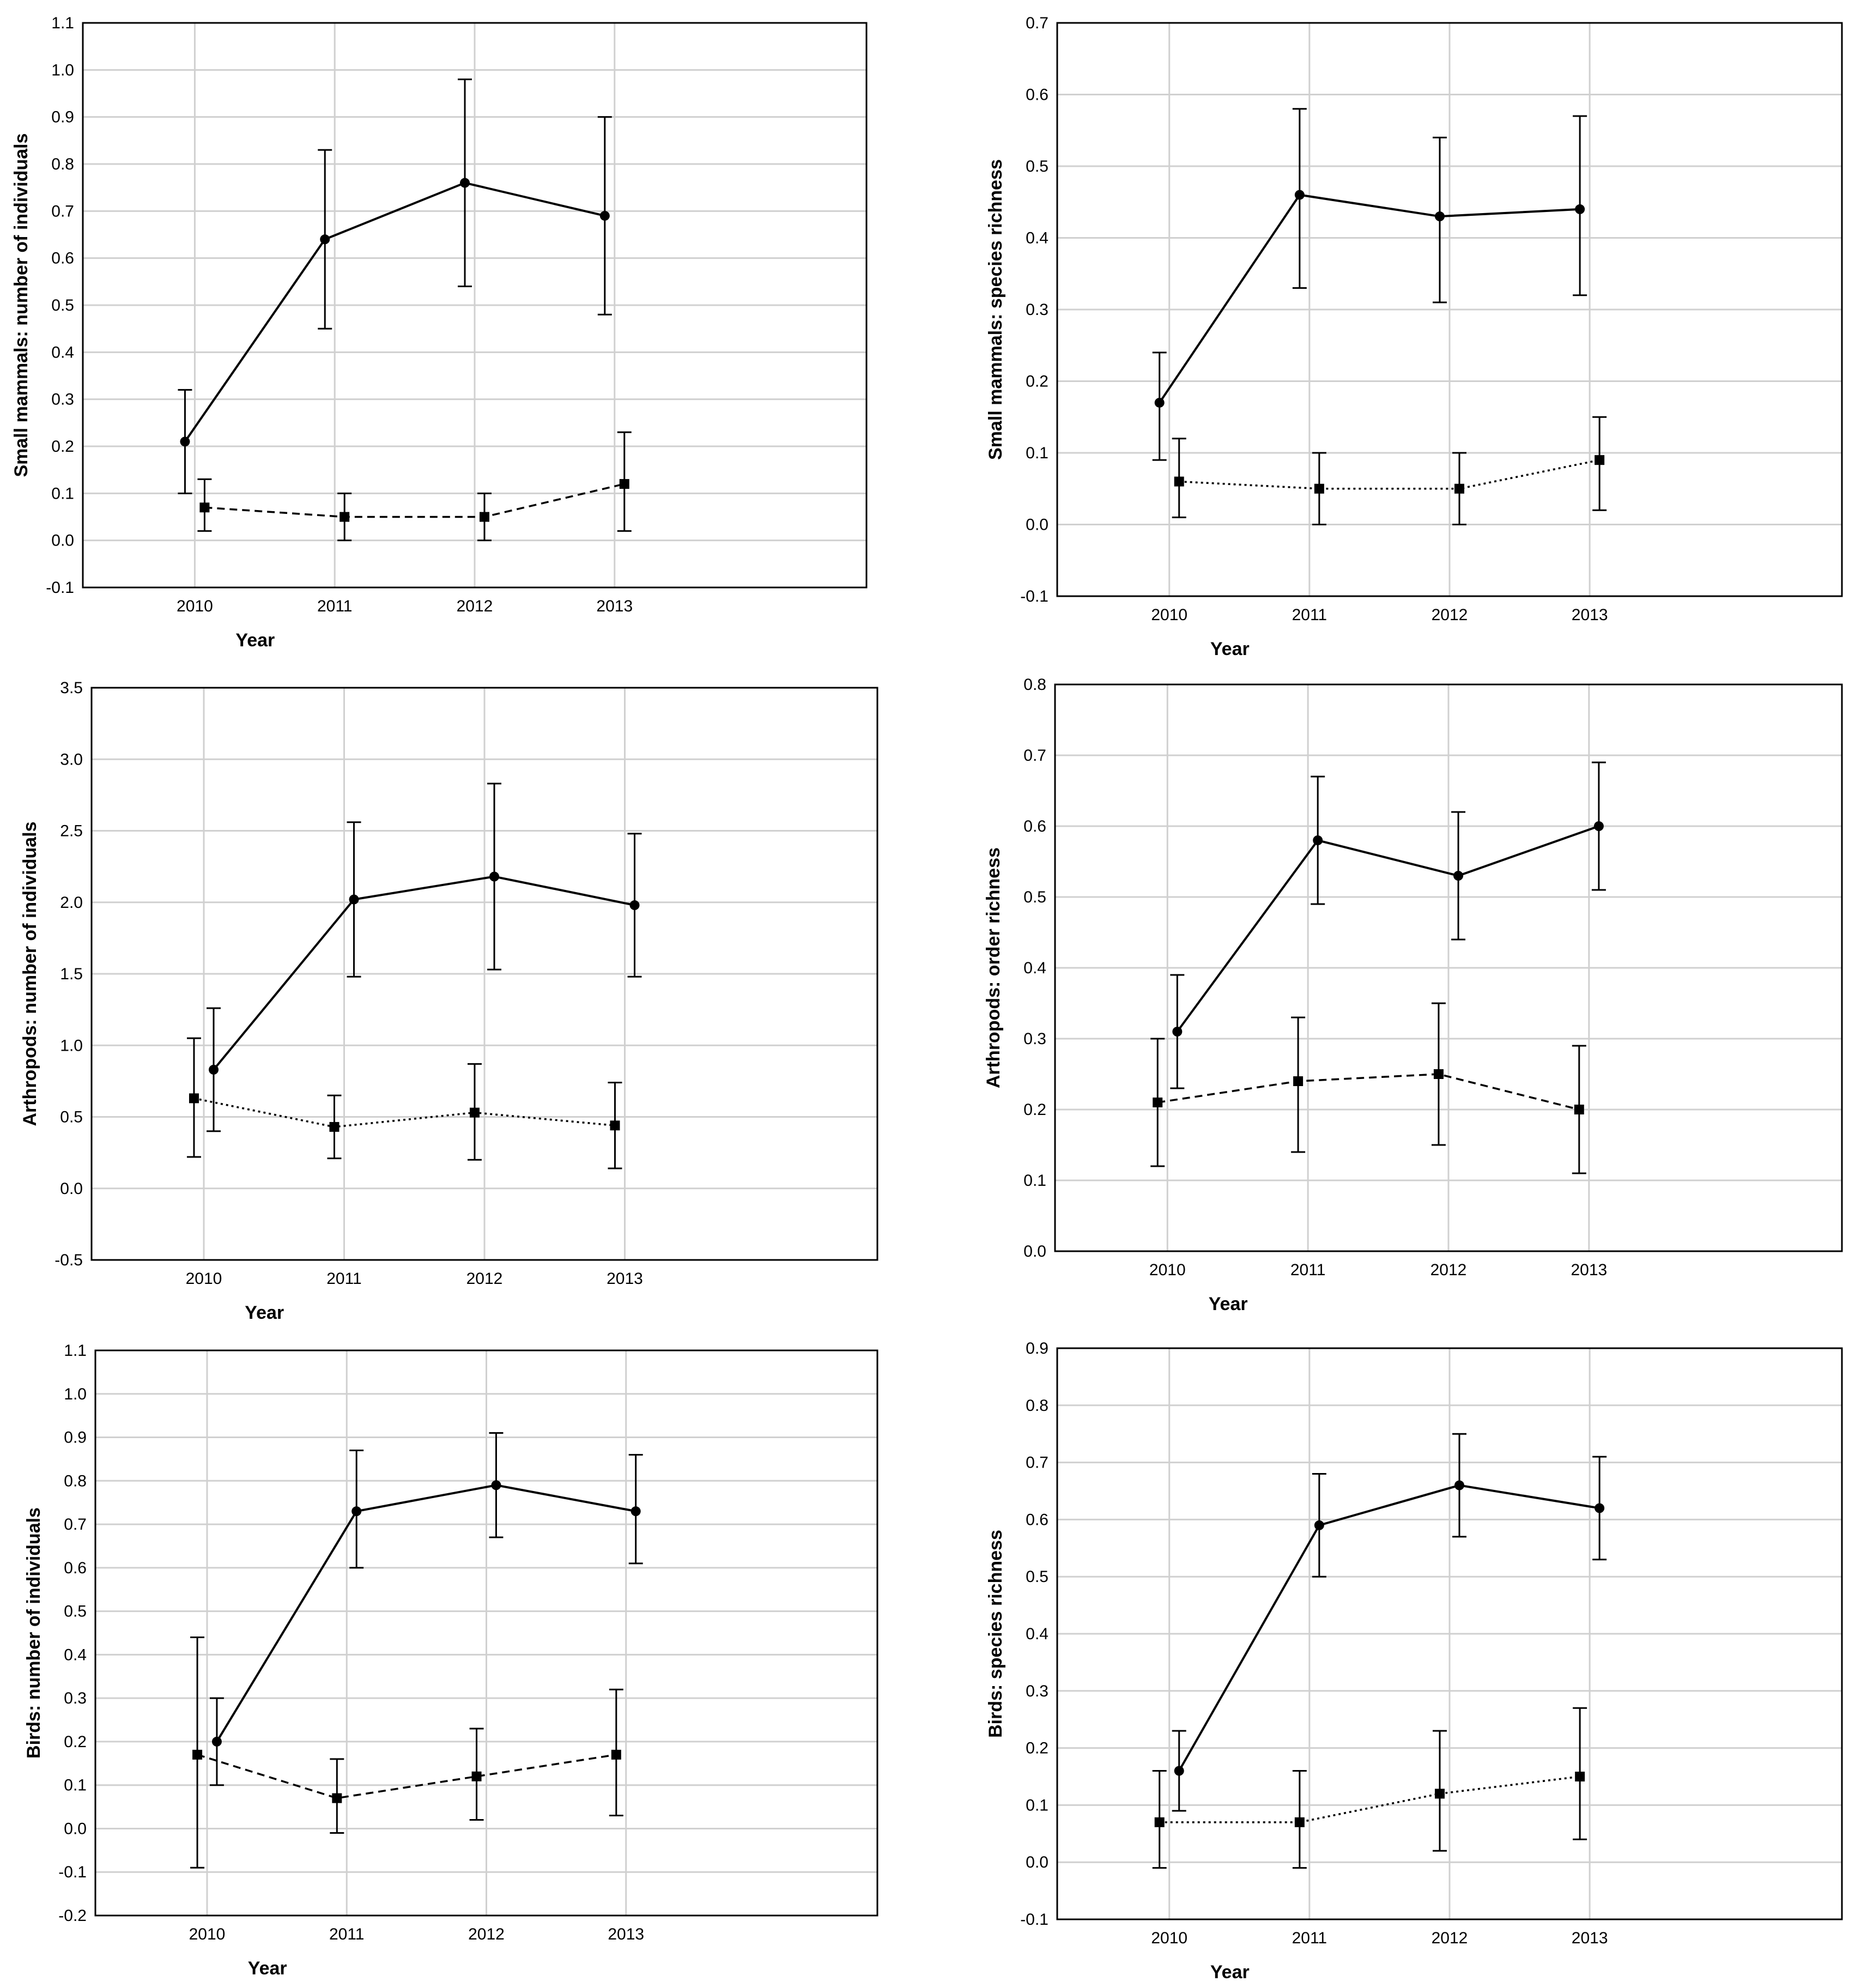 This screenshot has height=1988, width=1855. I want to click on y-tick-label: 2.0, so click(72, 903).